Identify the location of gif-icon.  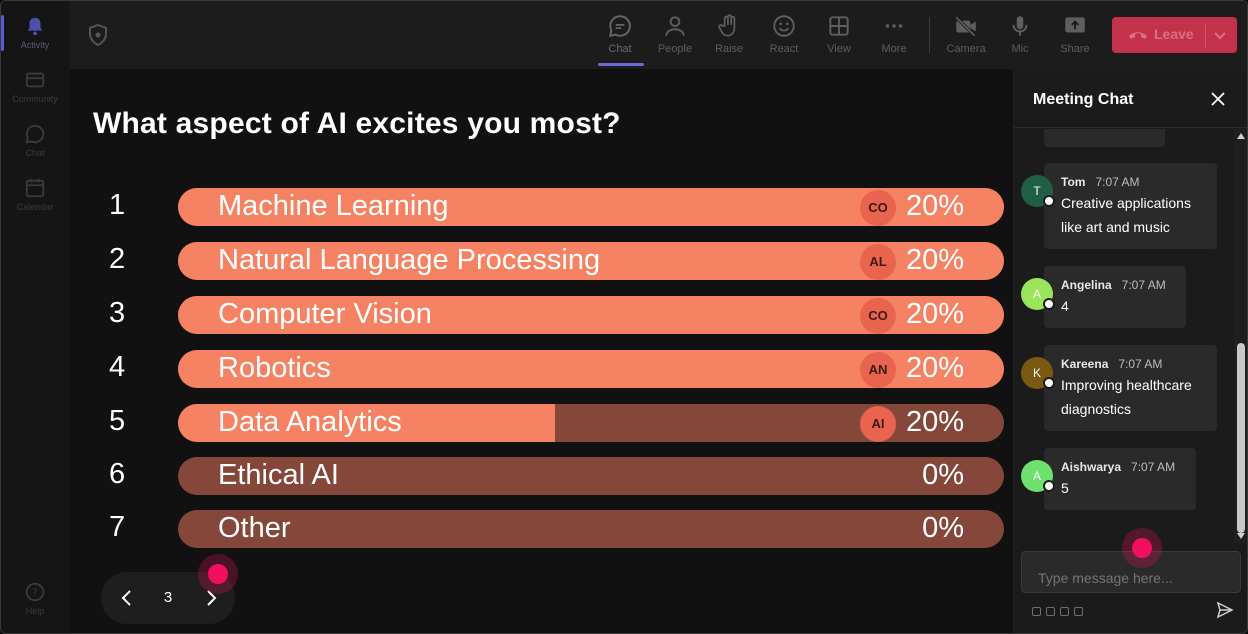
(1078, 611).